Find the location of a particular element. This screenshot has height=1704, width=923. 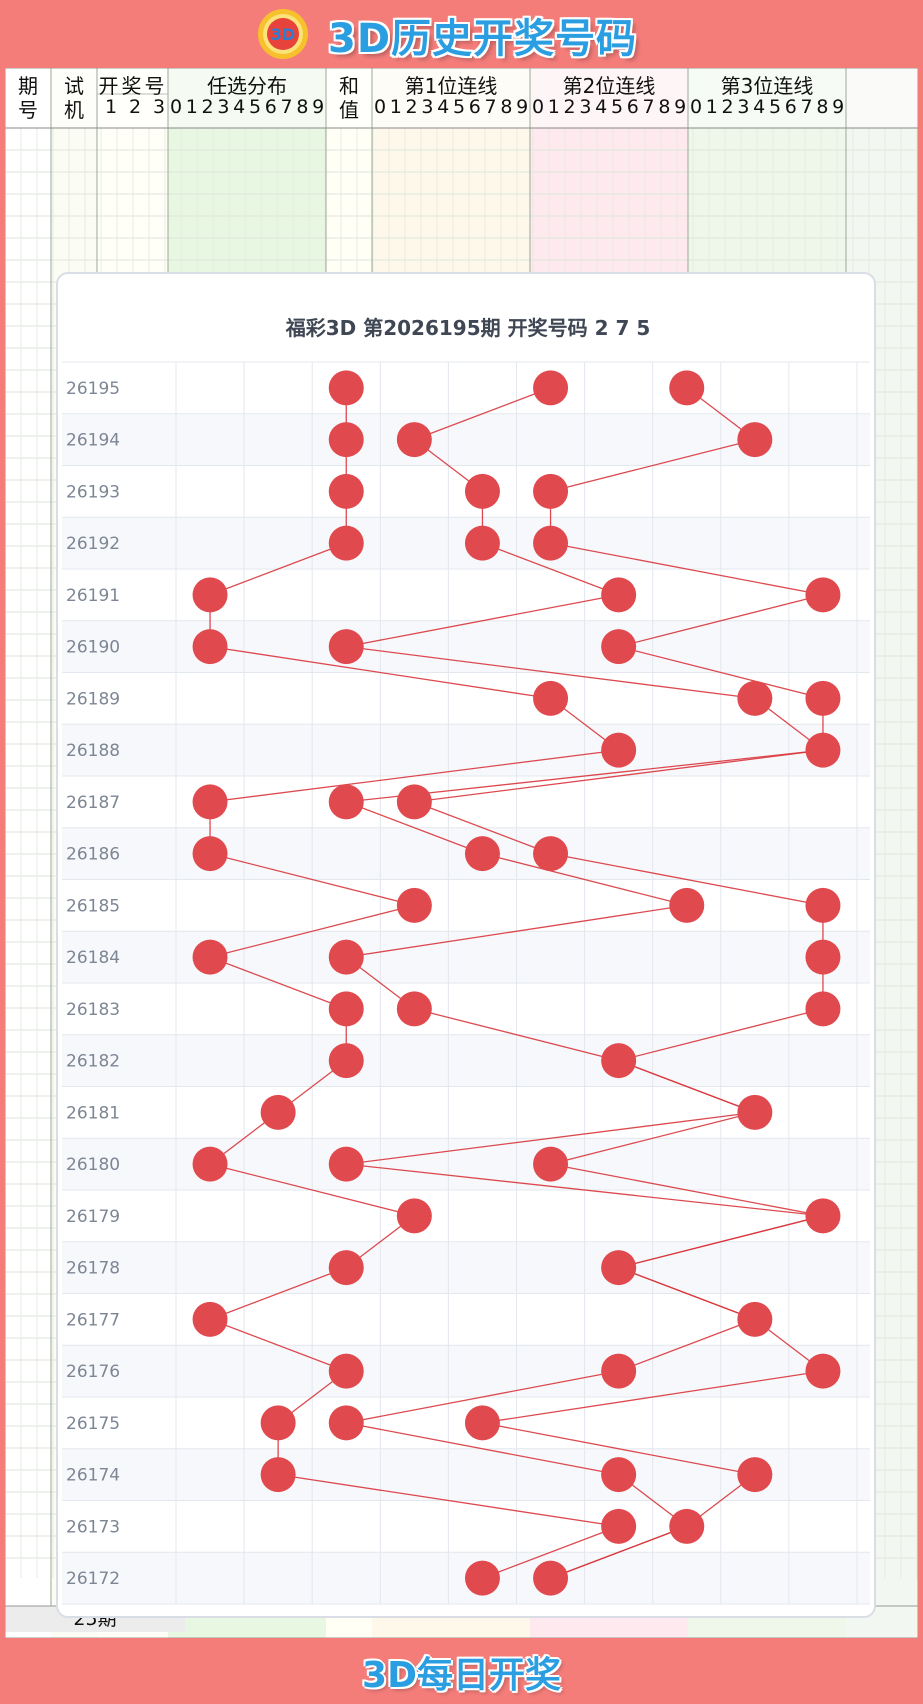

footer-bar: 3D每日开奖 is located at coordinates (461, 1671).